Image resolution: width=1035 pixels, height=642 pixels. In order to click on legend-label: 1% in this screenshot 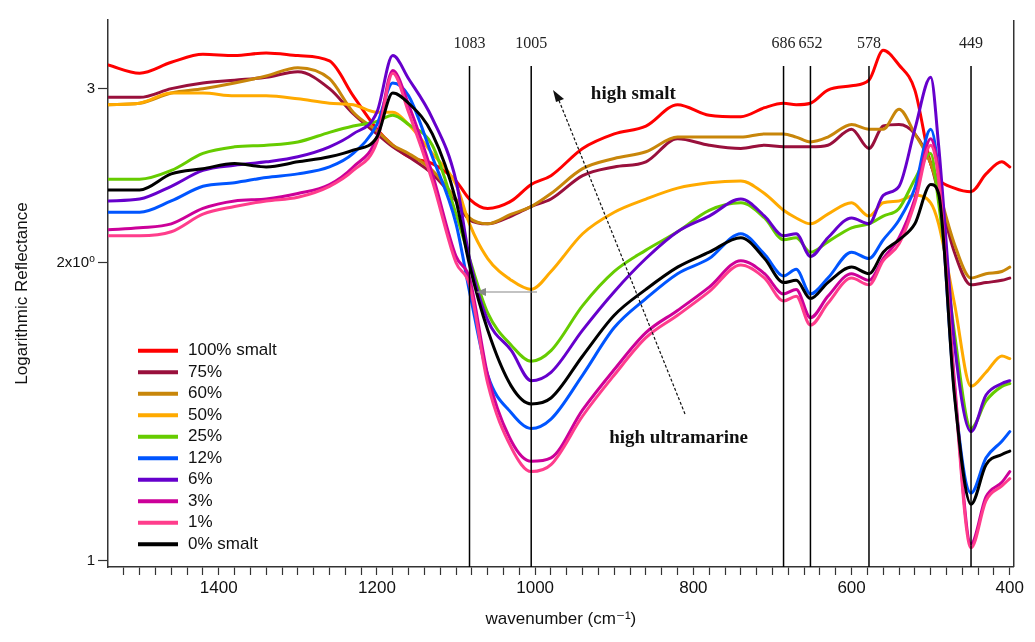, I will do `click(200, 522)`.